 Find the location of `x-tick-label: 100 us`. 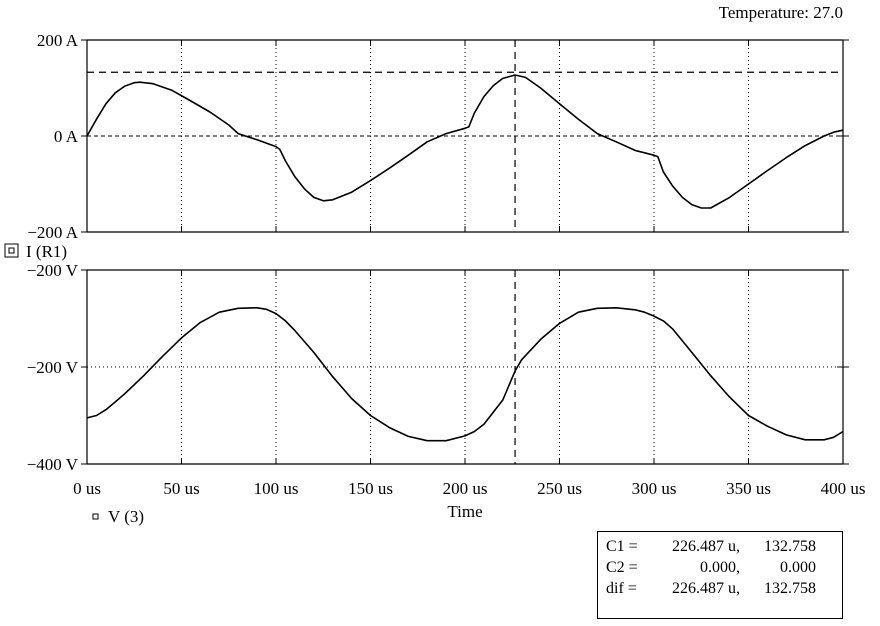

x-tick-label: 100 us is located at coordinates (276, 488).